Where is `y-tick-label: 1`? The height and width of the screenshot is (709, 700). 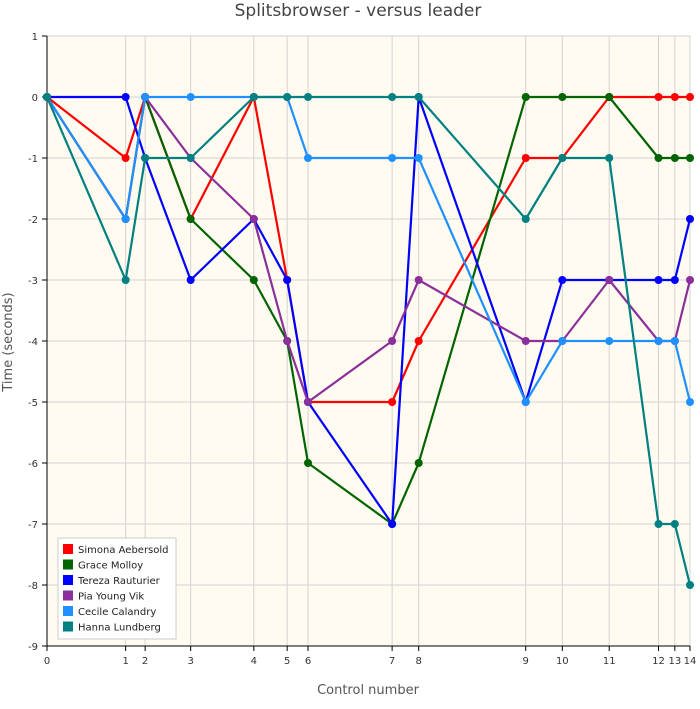
y-tick-label: 1 is located at coordinates (35, 37).